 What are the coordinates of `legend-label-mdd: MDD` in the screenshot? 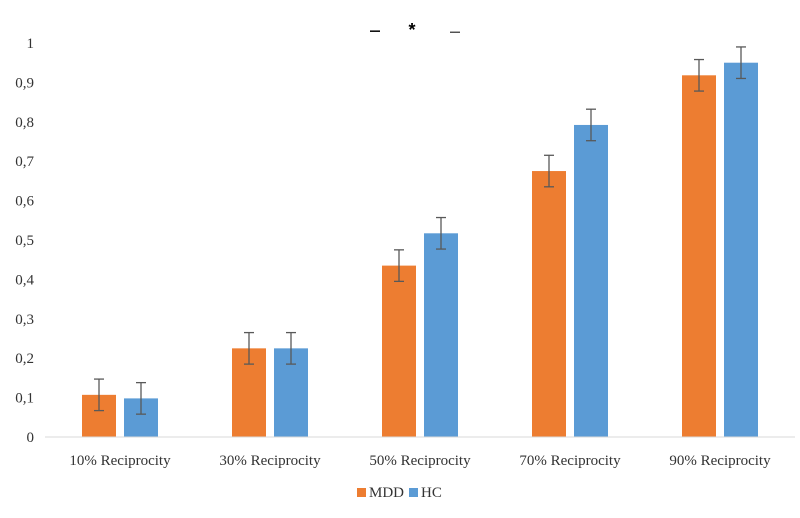 It's located at (386, 493).